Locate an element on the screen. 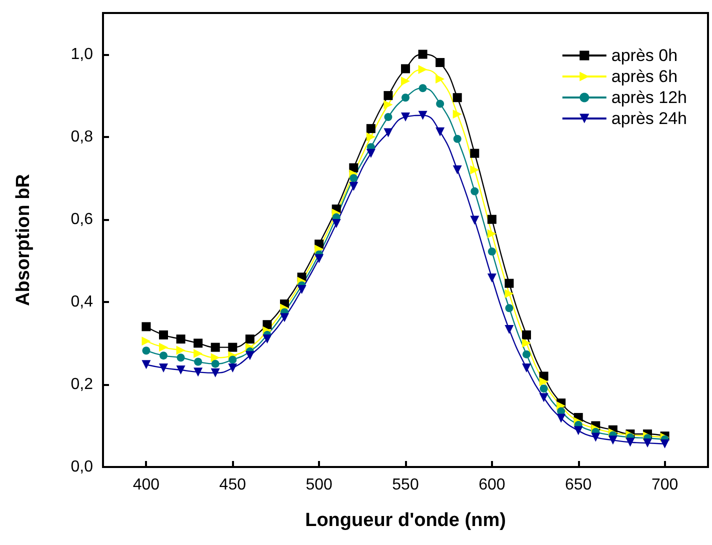 The image size is (712, 545). y-tick-label: 0,6 is located at coordinates (82, 219).